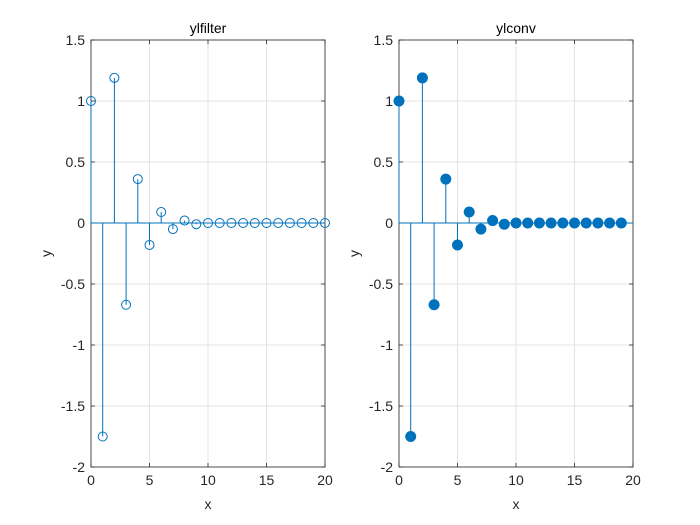 The image size is (700, 525). Describe the element at coordinates (208, 28) in the screenshot. I see `chart-title: ylfilter` at that location.